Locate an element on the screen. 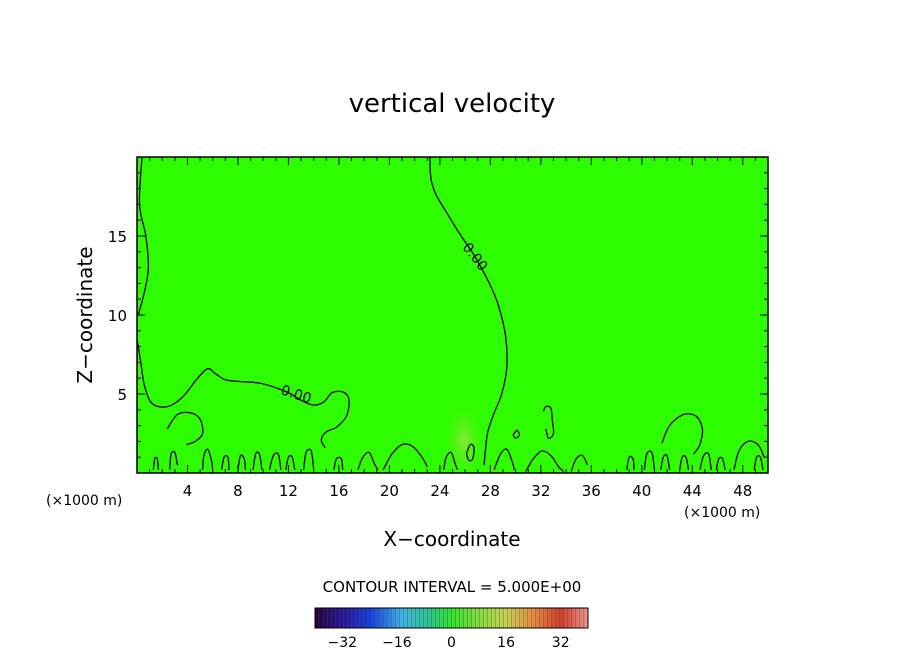  colorbar-tick-label: 16 is located at coordinates (506, 643).